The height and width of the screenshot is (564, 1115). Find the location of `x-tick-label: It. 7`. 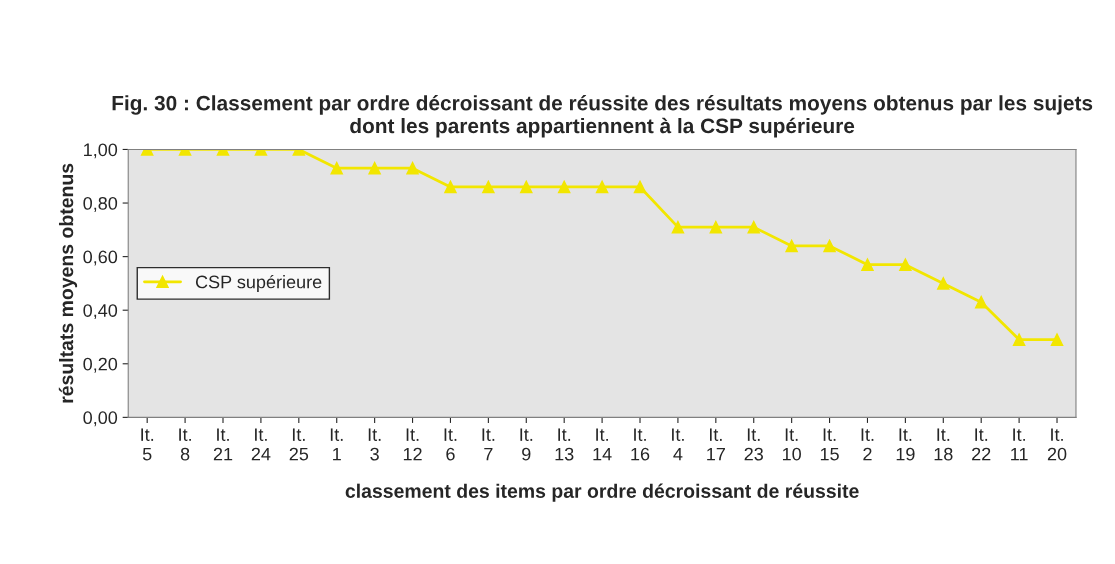

x-tick-label: It. 7 is located at coordinates (488, 444).